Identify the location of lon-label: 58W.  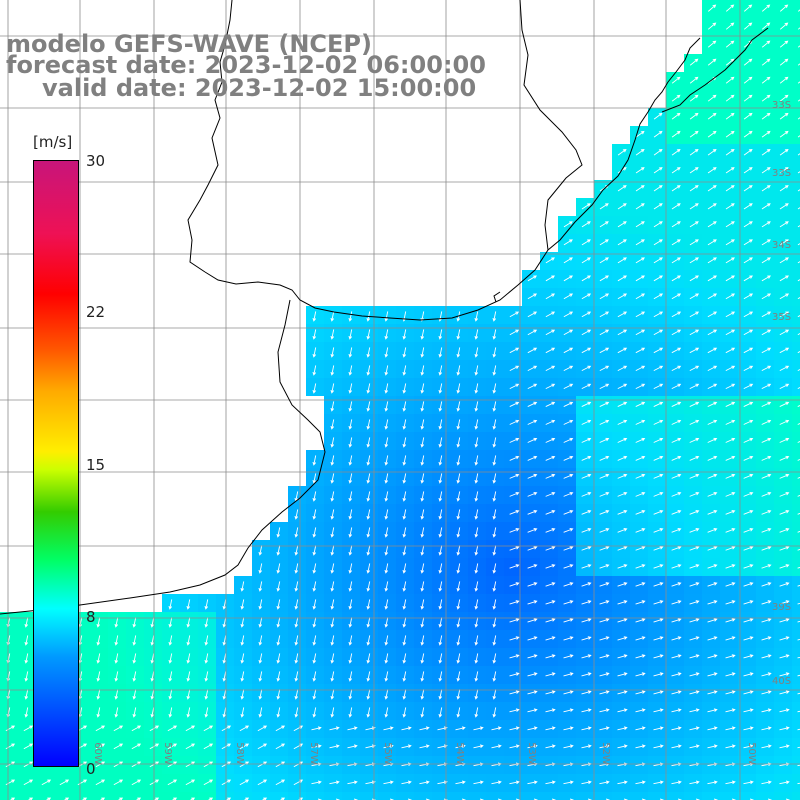
(239, 753).